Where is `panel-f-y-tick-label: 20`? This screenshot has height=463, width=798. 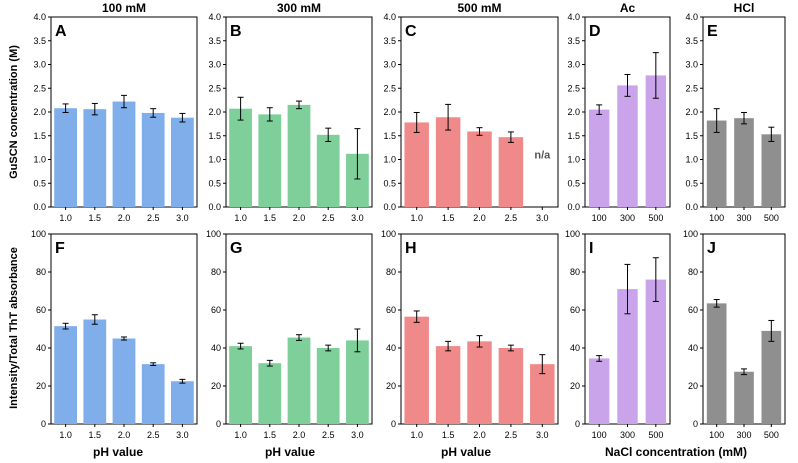
panel-f-y-tick-label: 20 is located at coordinates (41, 386).